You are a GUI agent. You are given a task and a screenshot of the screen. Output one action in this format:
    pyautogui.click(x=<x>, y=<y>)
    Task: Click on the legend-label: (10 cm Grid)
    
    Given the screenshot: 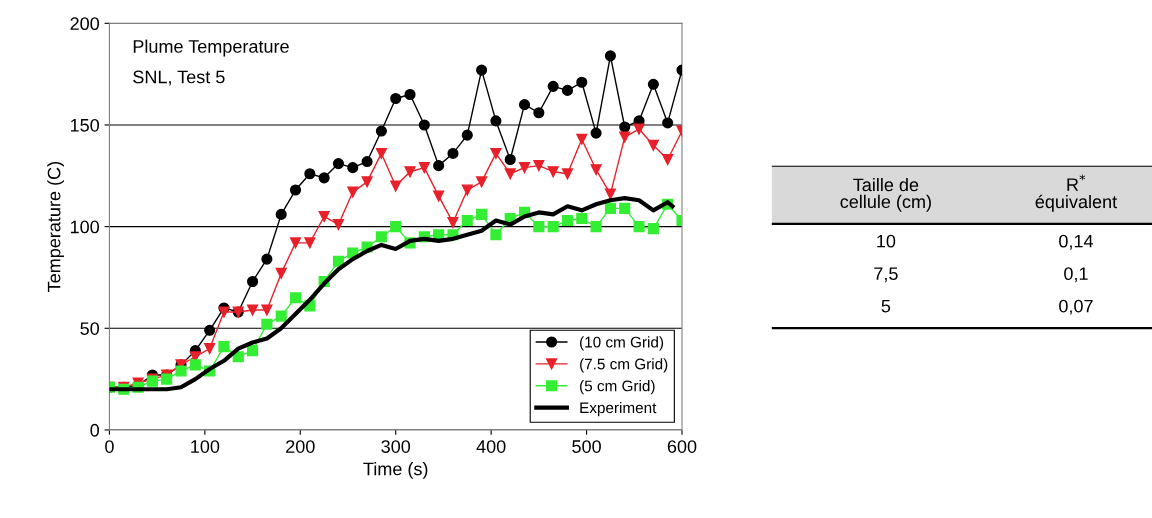 What is the action you would take?
    pyautogui.click(x=622, y=343)
    